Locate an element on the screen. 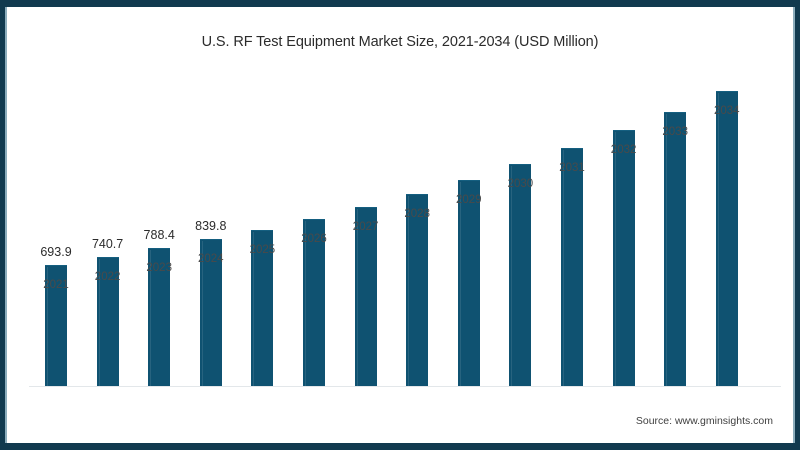 The image size is (800, 450). frame-border-left is located at coordinates (2, 225).